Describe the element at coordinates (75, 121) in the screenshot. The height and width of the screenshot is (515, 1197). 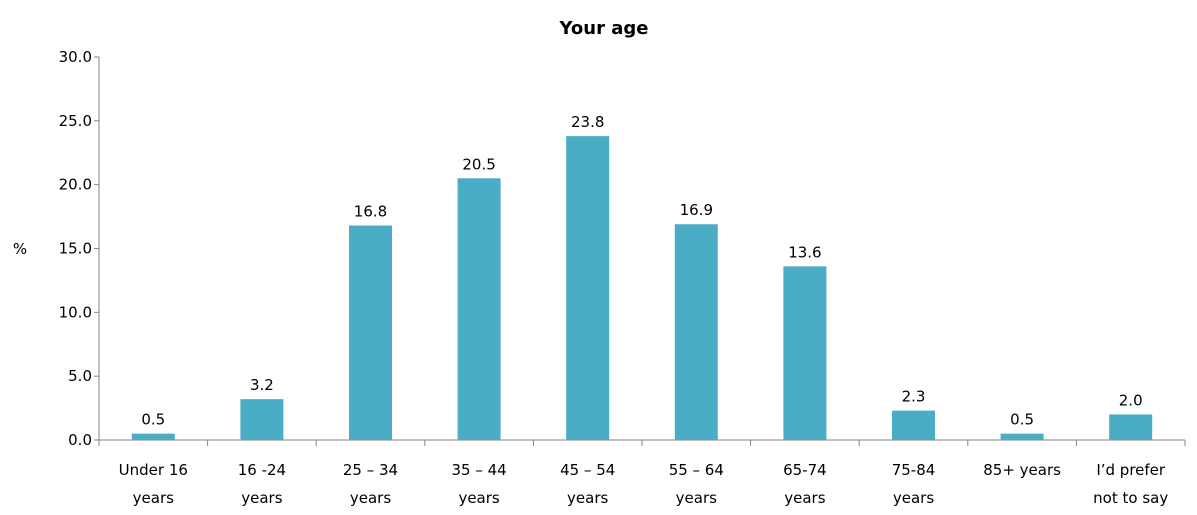
I see `y-tick-label: 25.0` at that location.